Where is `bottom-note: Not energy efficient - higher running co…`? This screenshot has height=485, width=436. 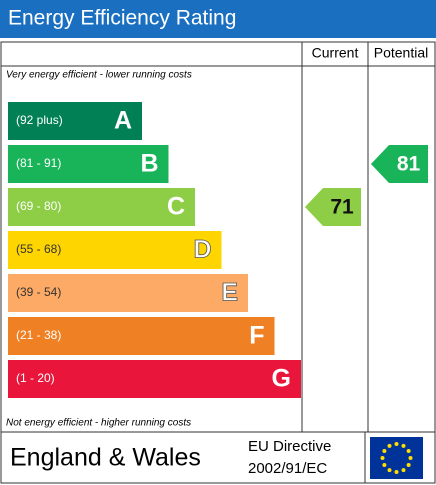 bottom-note: Not energy efficient - higher running co… is located at coordinates (98, 423).